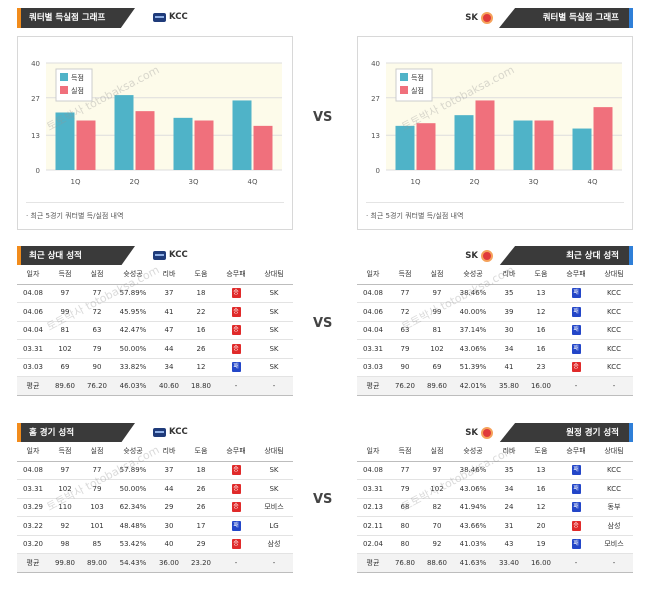 The image size is (650, 593). I want to click on table-cell: 19, so click(541, 544).